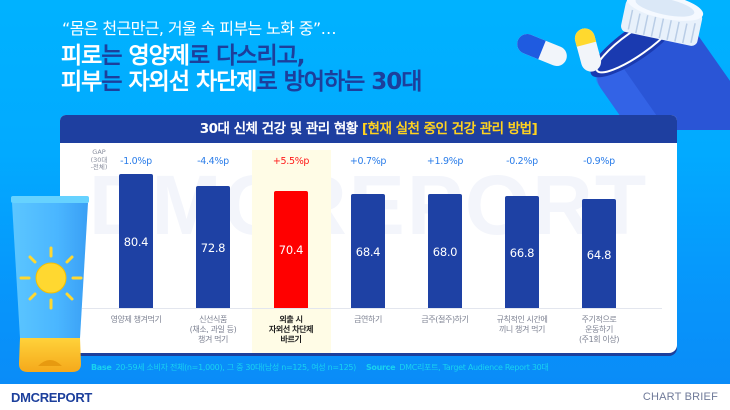  What do you see at coordinates (280, 129) in the screenshot?
I see `chart-title-main: 30대 신체 건강 및 관리 현황` at bounding box center [280, 129].